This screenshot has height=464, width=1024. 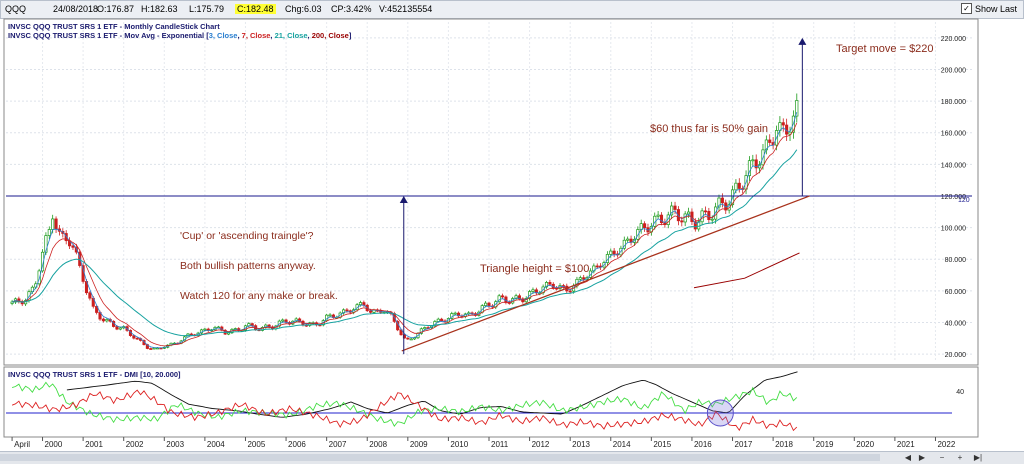 What do you see at coordinates (953, 39) in the screenshot?
I see `price-tick-label: 220.000` at bounding box center [953, 39].